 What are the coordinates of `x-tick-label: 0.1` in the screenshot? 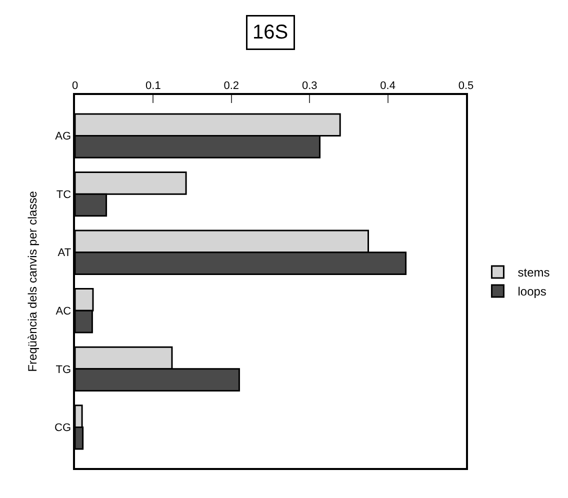 It's located at (153, 86).